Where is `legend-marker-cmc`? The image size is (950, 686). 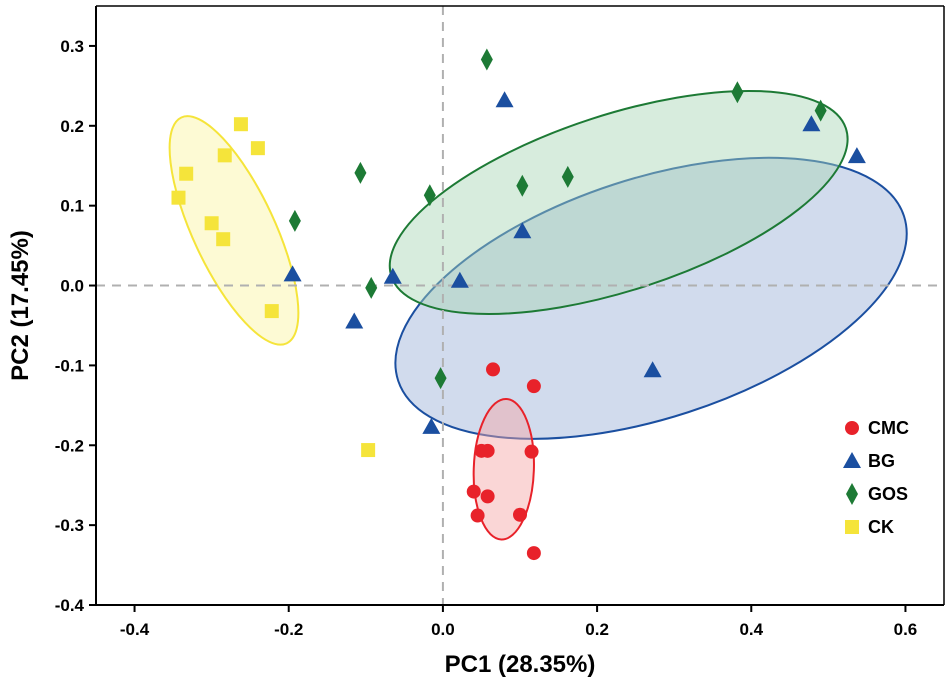 legend-marker-cmc is located at coordinates (852, 428).